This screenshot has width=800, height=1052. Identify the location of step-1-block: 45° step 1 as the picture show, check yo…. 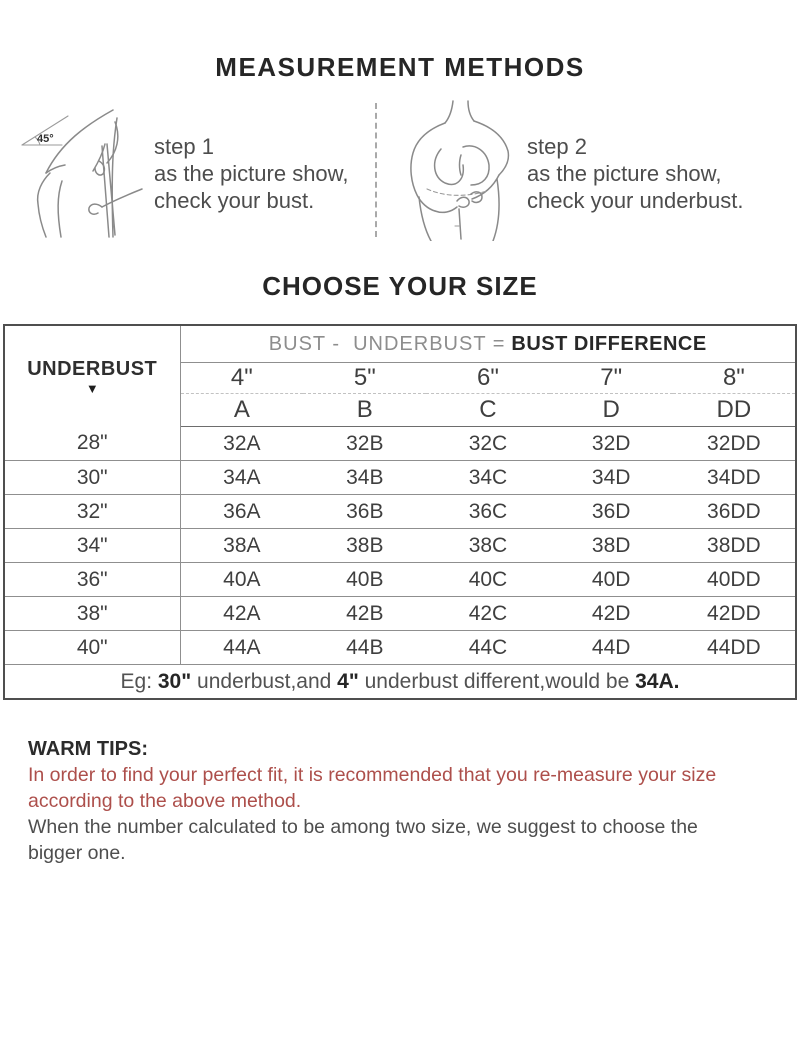
(187, 173).